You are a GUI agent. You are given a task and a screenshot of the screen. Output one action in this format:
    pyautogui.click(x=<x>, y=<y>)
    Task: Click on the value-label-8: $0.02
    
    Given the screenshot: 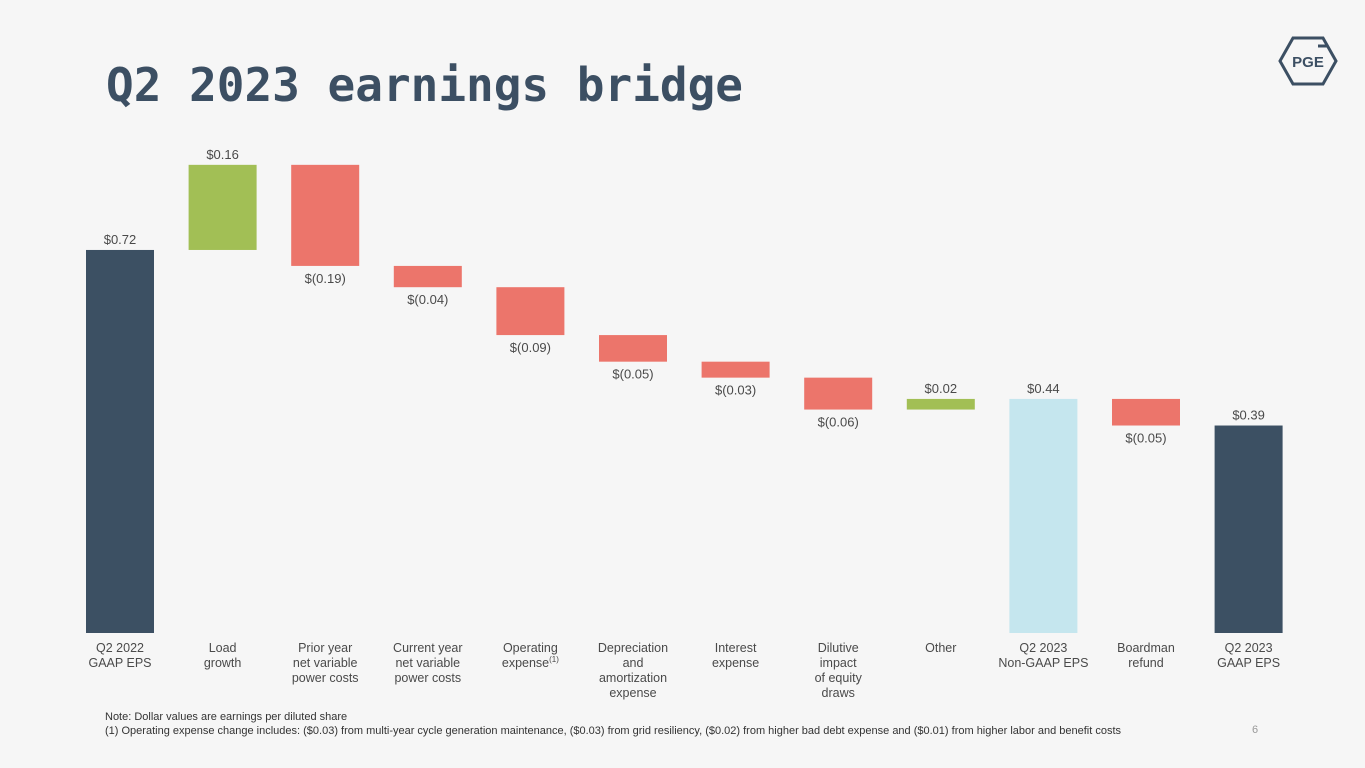 What is the action you would take?
    pyautogui.click(x=941, y=388)
    